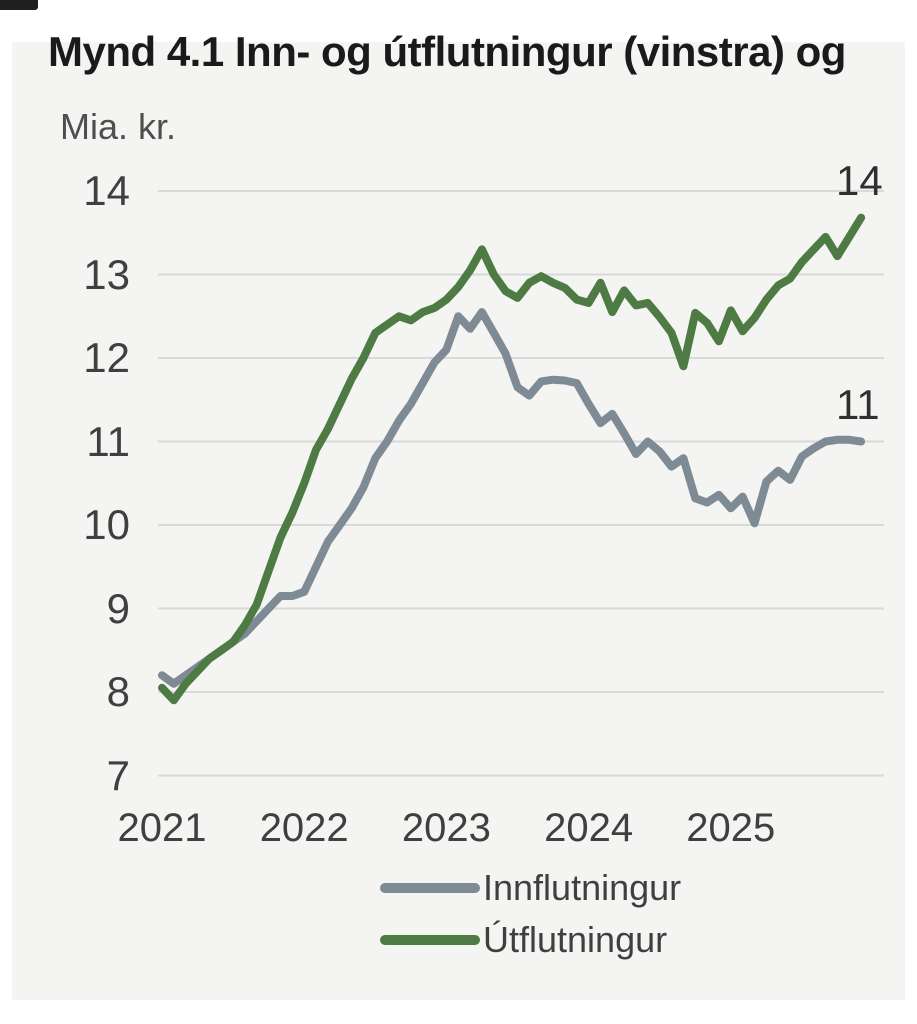 The image size is (917, 1024). Describe the element at coordinates (118, 691) in the screenshot. I see `y-tick-label: 8` at that location.